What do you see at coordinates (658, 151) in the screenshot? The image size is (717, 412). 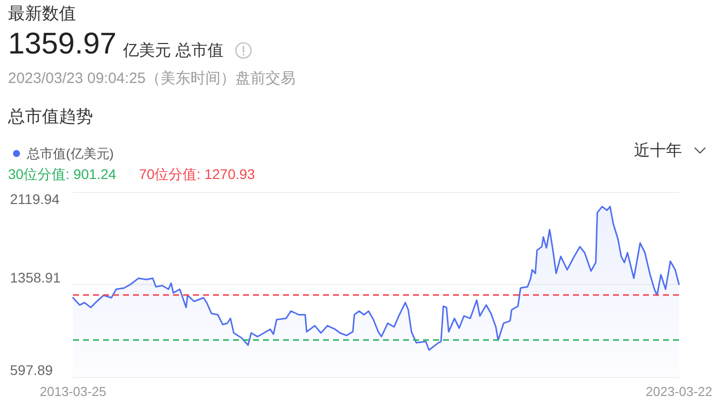 I see `text: 近十年` at bounding box center [658, 151].